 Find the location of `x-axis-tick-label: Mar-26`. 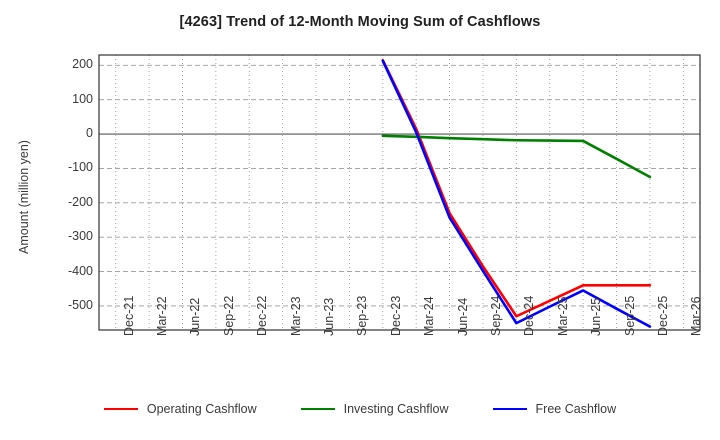

x-axis-tick-label: Mar-26 is located at coordinates (696, 316).